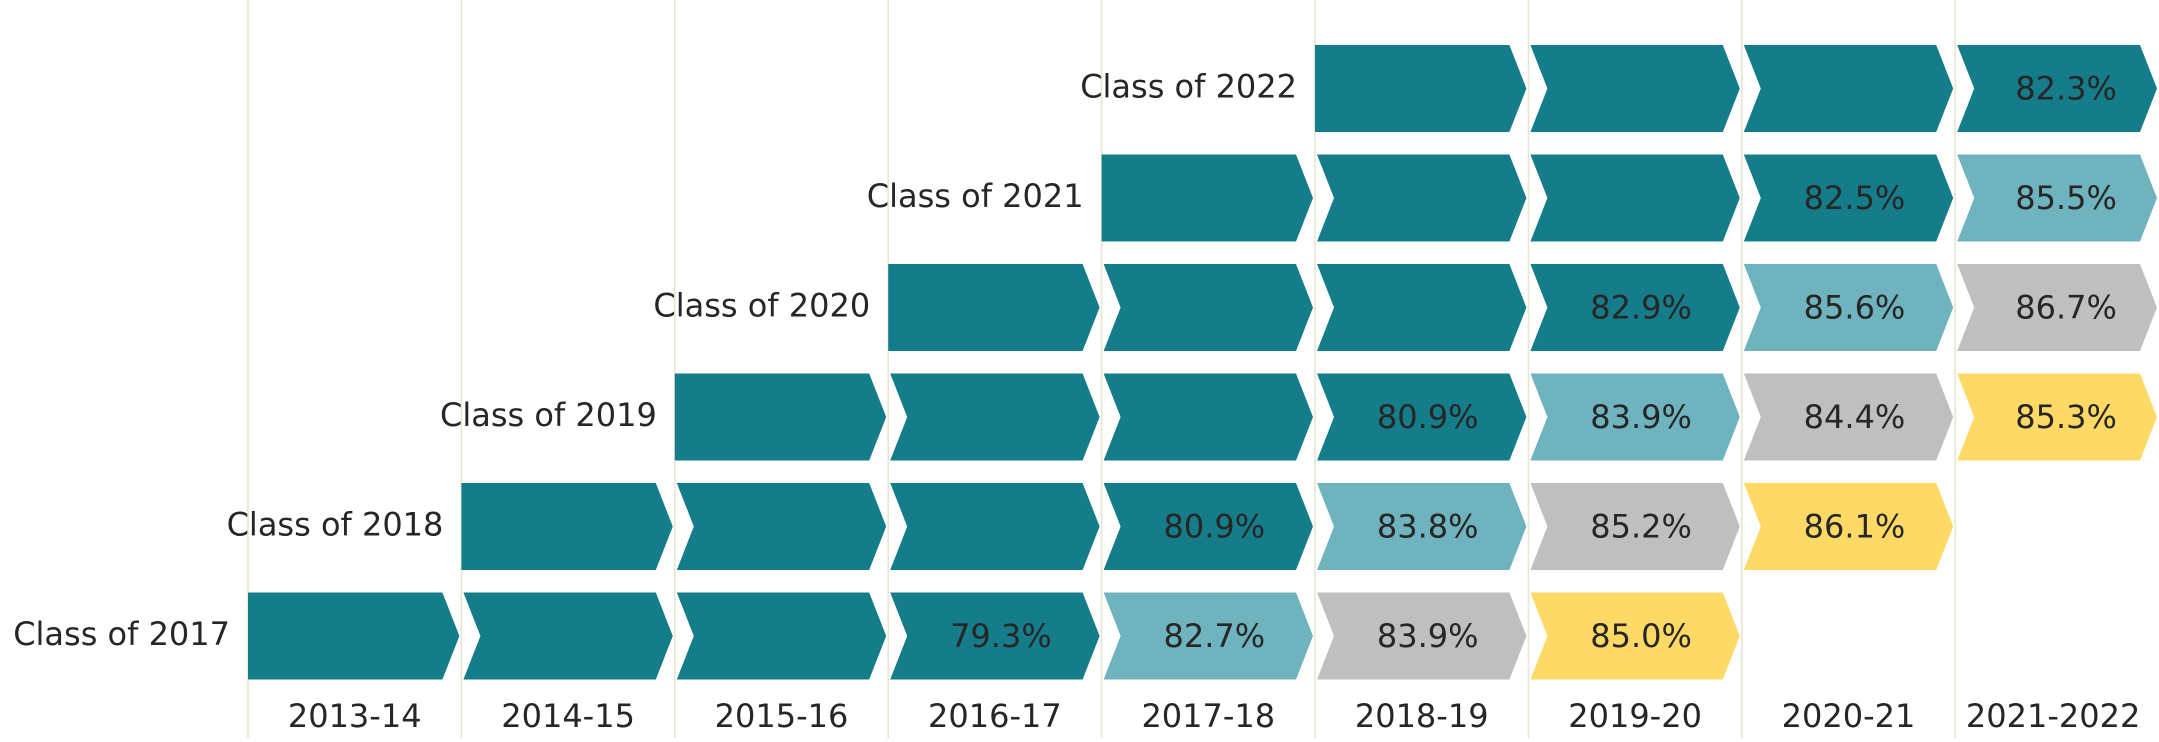 This screenshot has height=742, width=2159. Describe the element at coordinates (1855, 417) in the screenshot. I see `value-label: 84.4%` at that location.